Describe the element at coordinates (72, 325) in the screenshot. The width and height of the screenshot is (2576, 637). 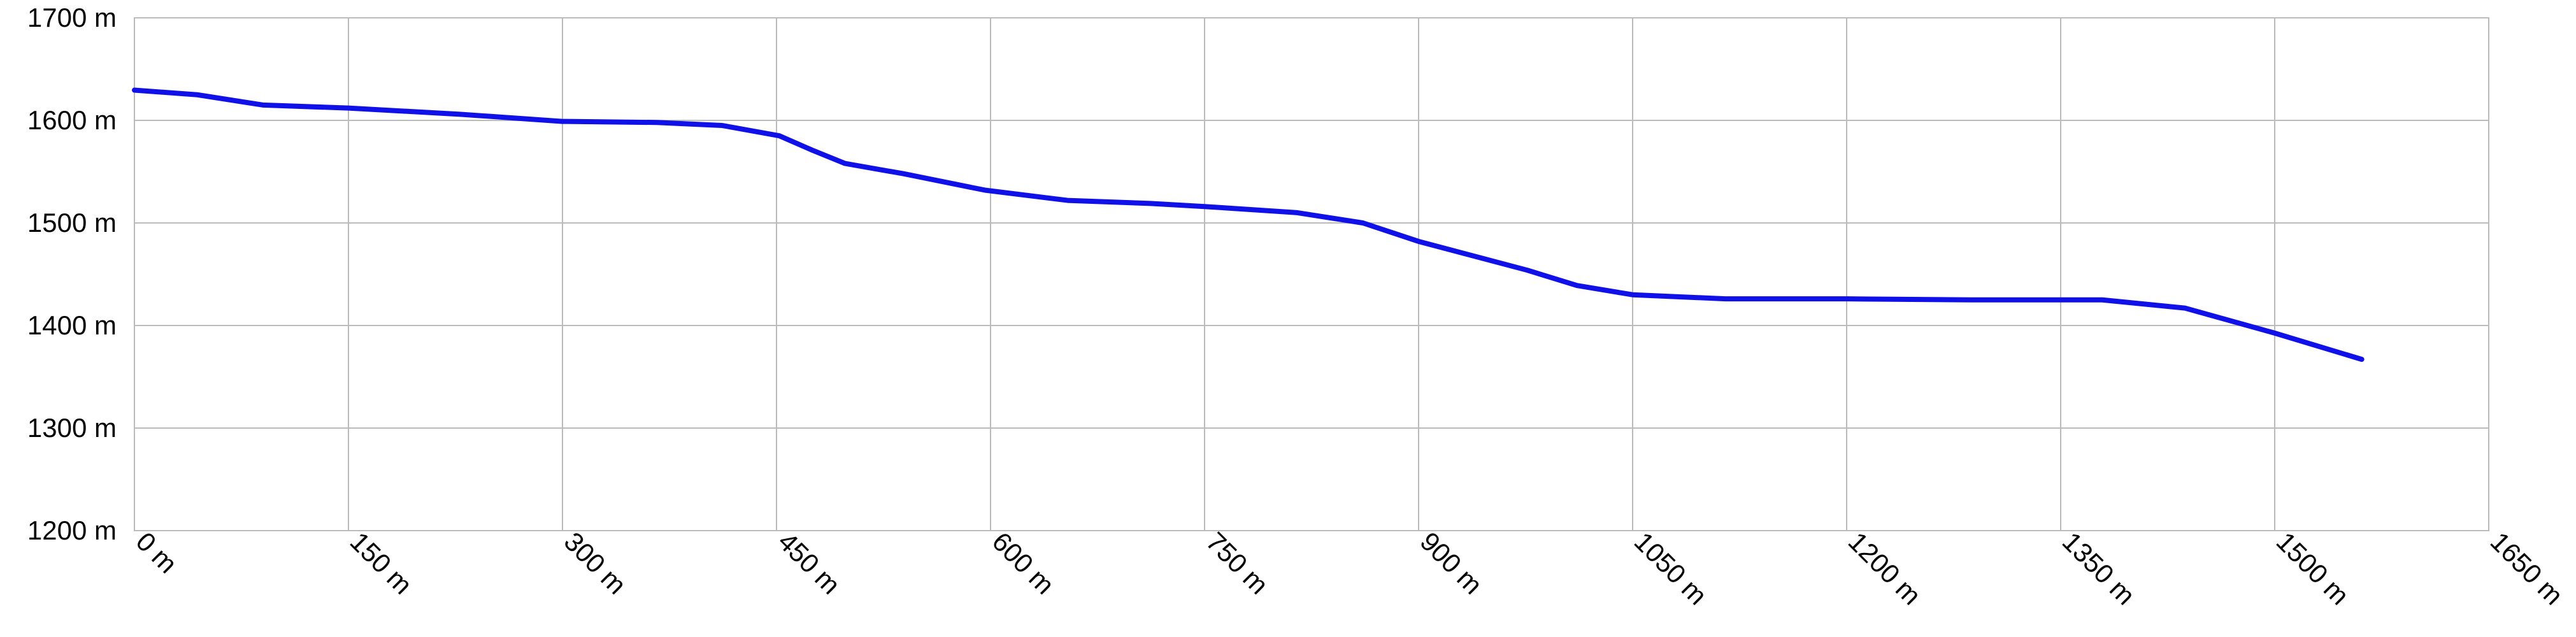
I see `y-tick-label: 1400 m` at that location.